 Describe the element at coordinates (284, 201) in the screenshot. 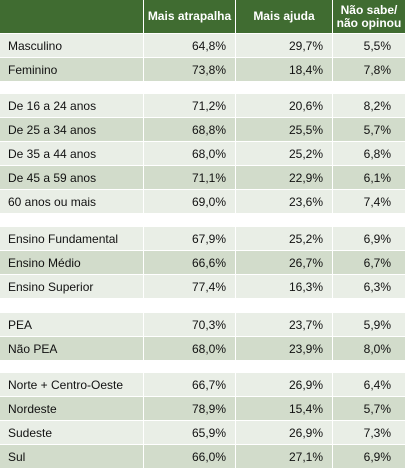

I see `mais-ajuda-value: 23,6%` at that location.